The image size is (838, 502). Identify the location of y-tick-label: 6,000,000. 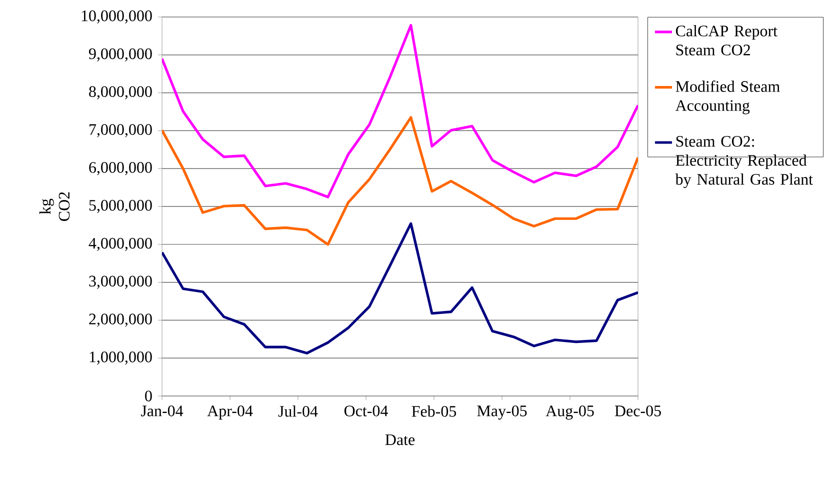
(120, 169).